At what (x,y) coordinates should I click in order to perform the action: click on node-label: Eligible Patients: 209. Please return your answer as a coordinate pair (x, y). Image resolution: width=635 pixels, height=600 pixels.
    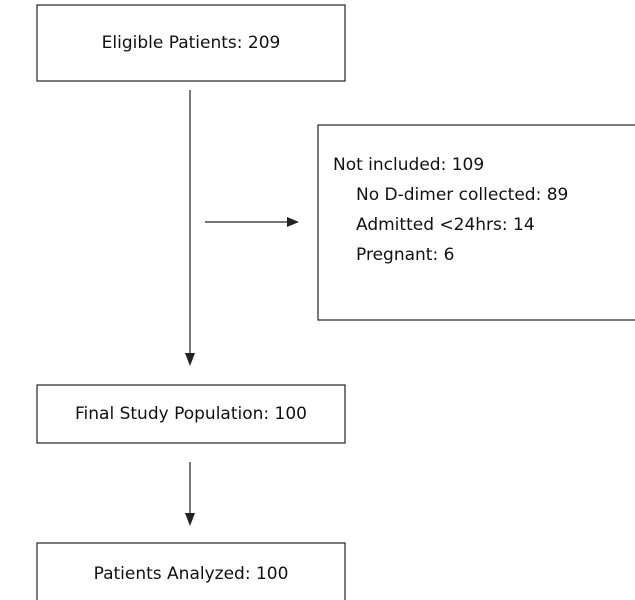
    Looking at the image, I should click on (191, 43).